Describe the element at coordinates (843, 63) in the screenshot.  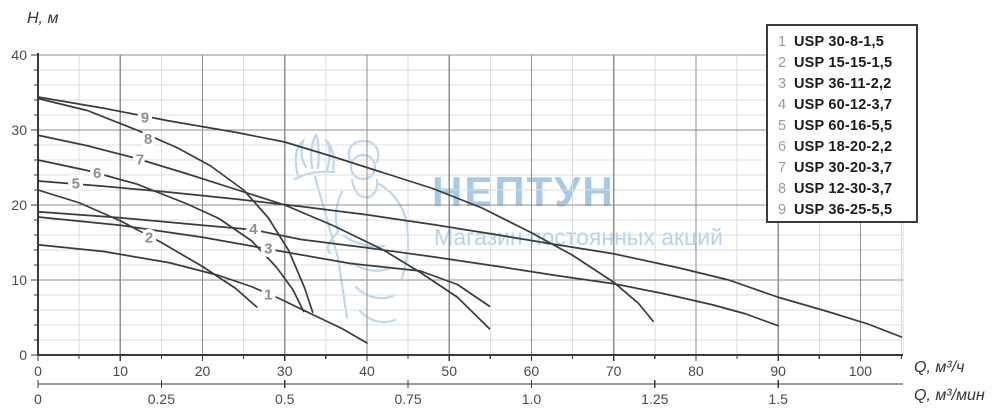
I see `legend-item-model: USP 15-15-1,5` at that location.